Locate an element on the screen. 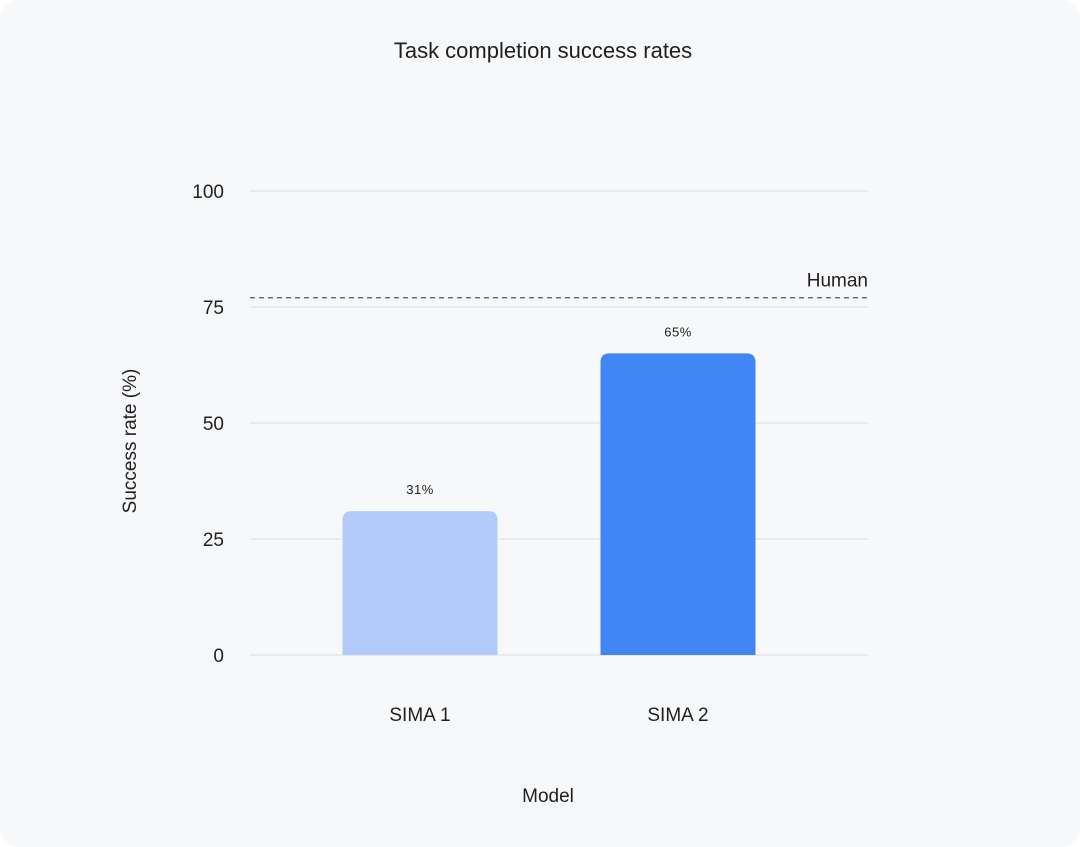  data-label: 31% is located at coordinates (420, 489).